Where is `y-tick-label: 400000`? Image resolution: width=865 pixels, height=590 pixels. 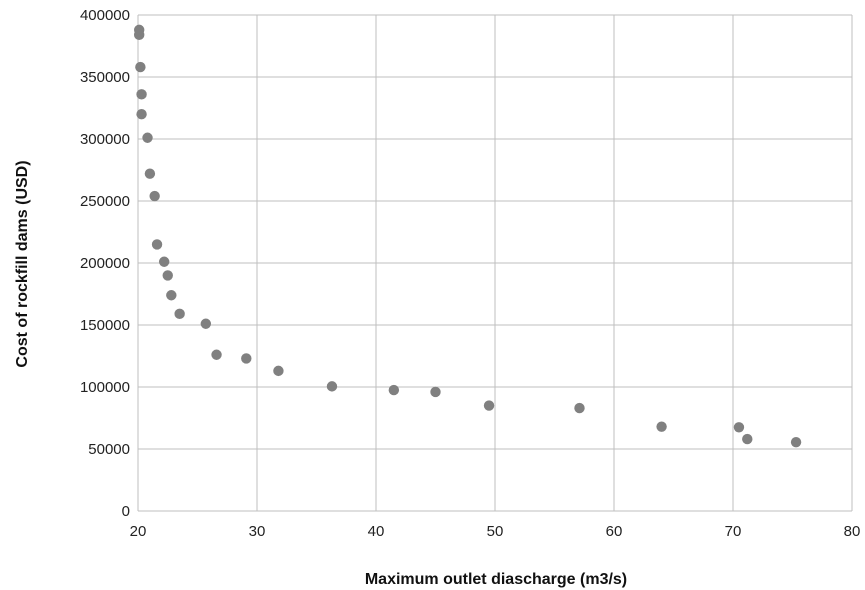 y-tick-label: 400000 is located at coordinates (105, 15).